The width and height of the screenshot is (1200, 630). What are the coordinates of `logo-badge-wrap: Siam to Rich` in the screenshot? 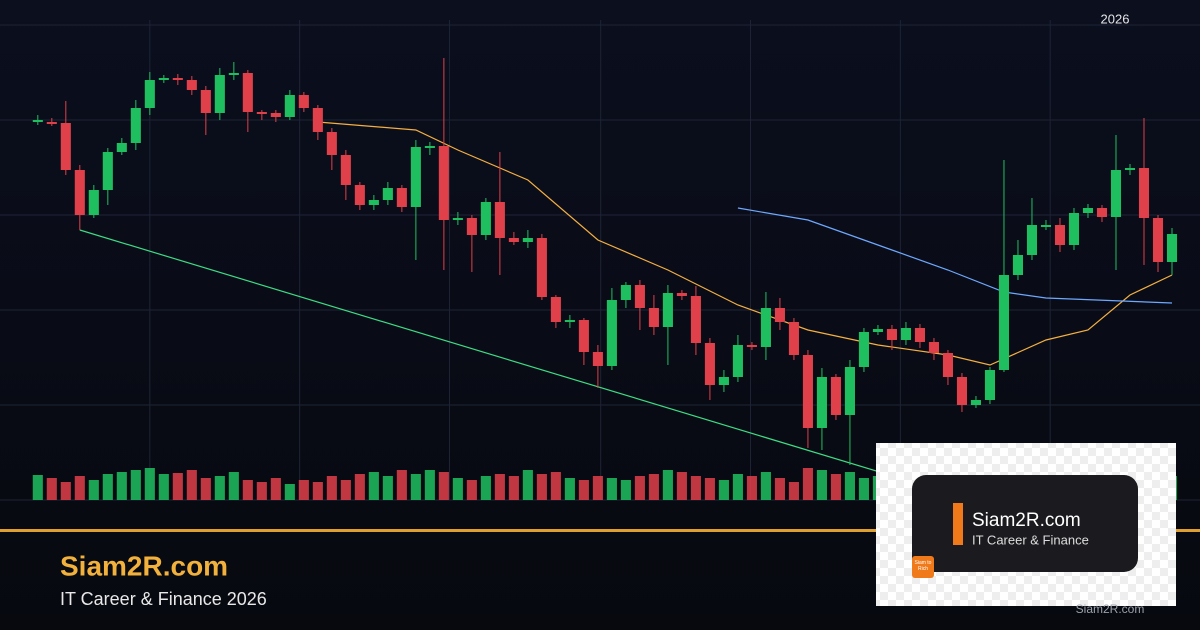 It's located at (923, 566).